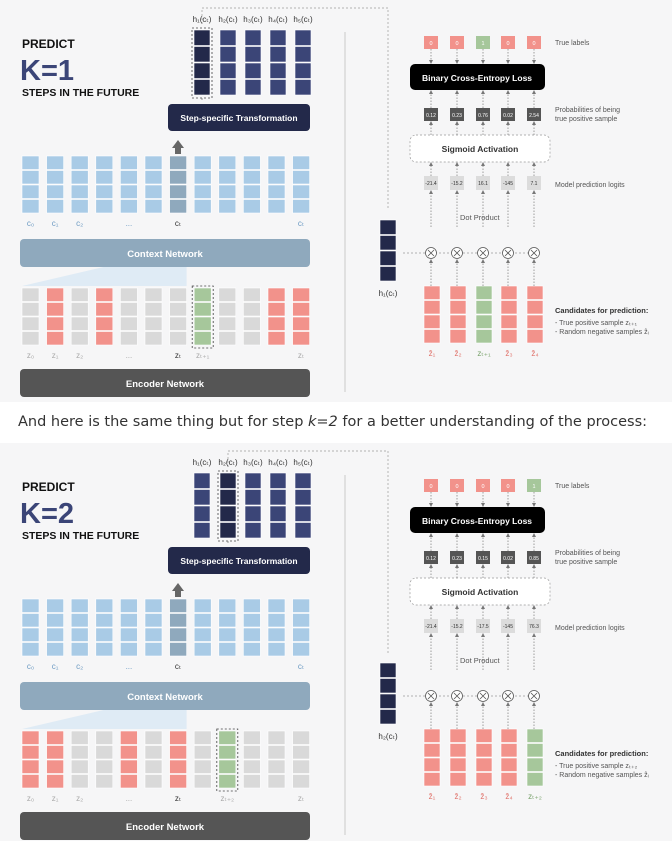 This screenshot has height=845, width=672. What do you see at coordinates (47, 514) in the screenshot?
I see `k-value: K=2` at bounding box center [47, 514].